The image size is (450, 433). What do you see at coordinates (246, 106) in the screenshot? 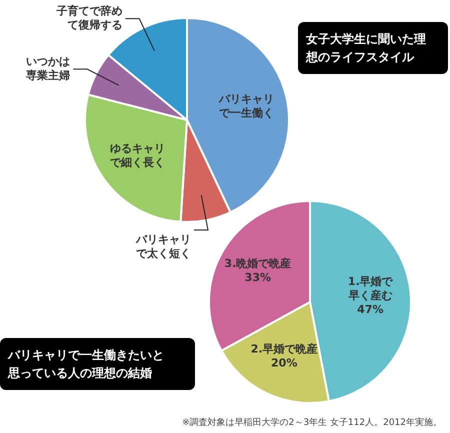
I see `slice-label: バリキャリで一生働く` at bounding box center [246, 106].